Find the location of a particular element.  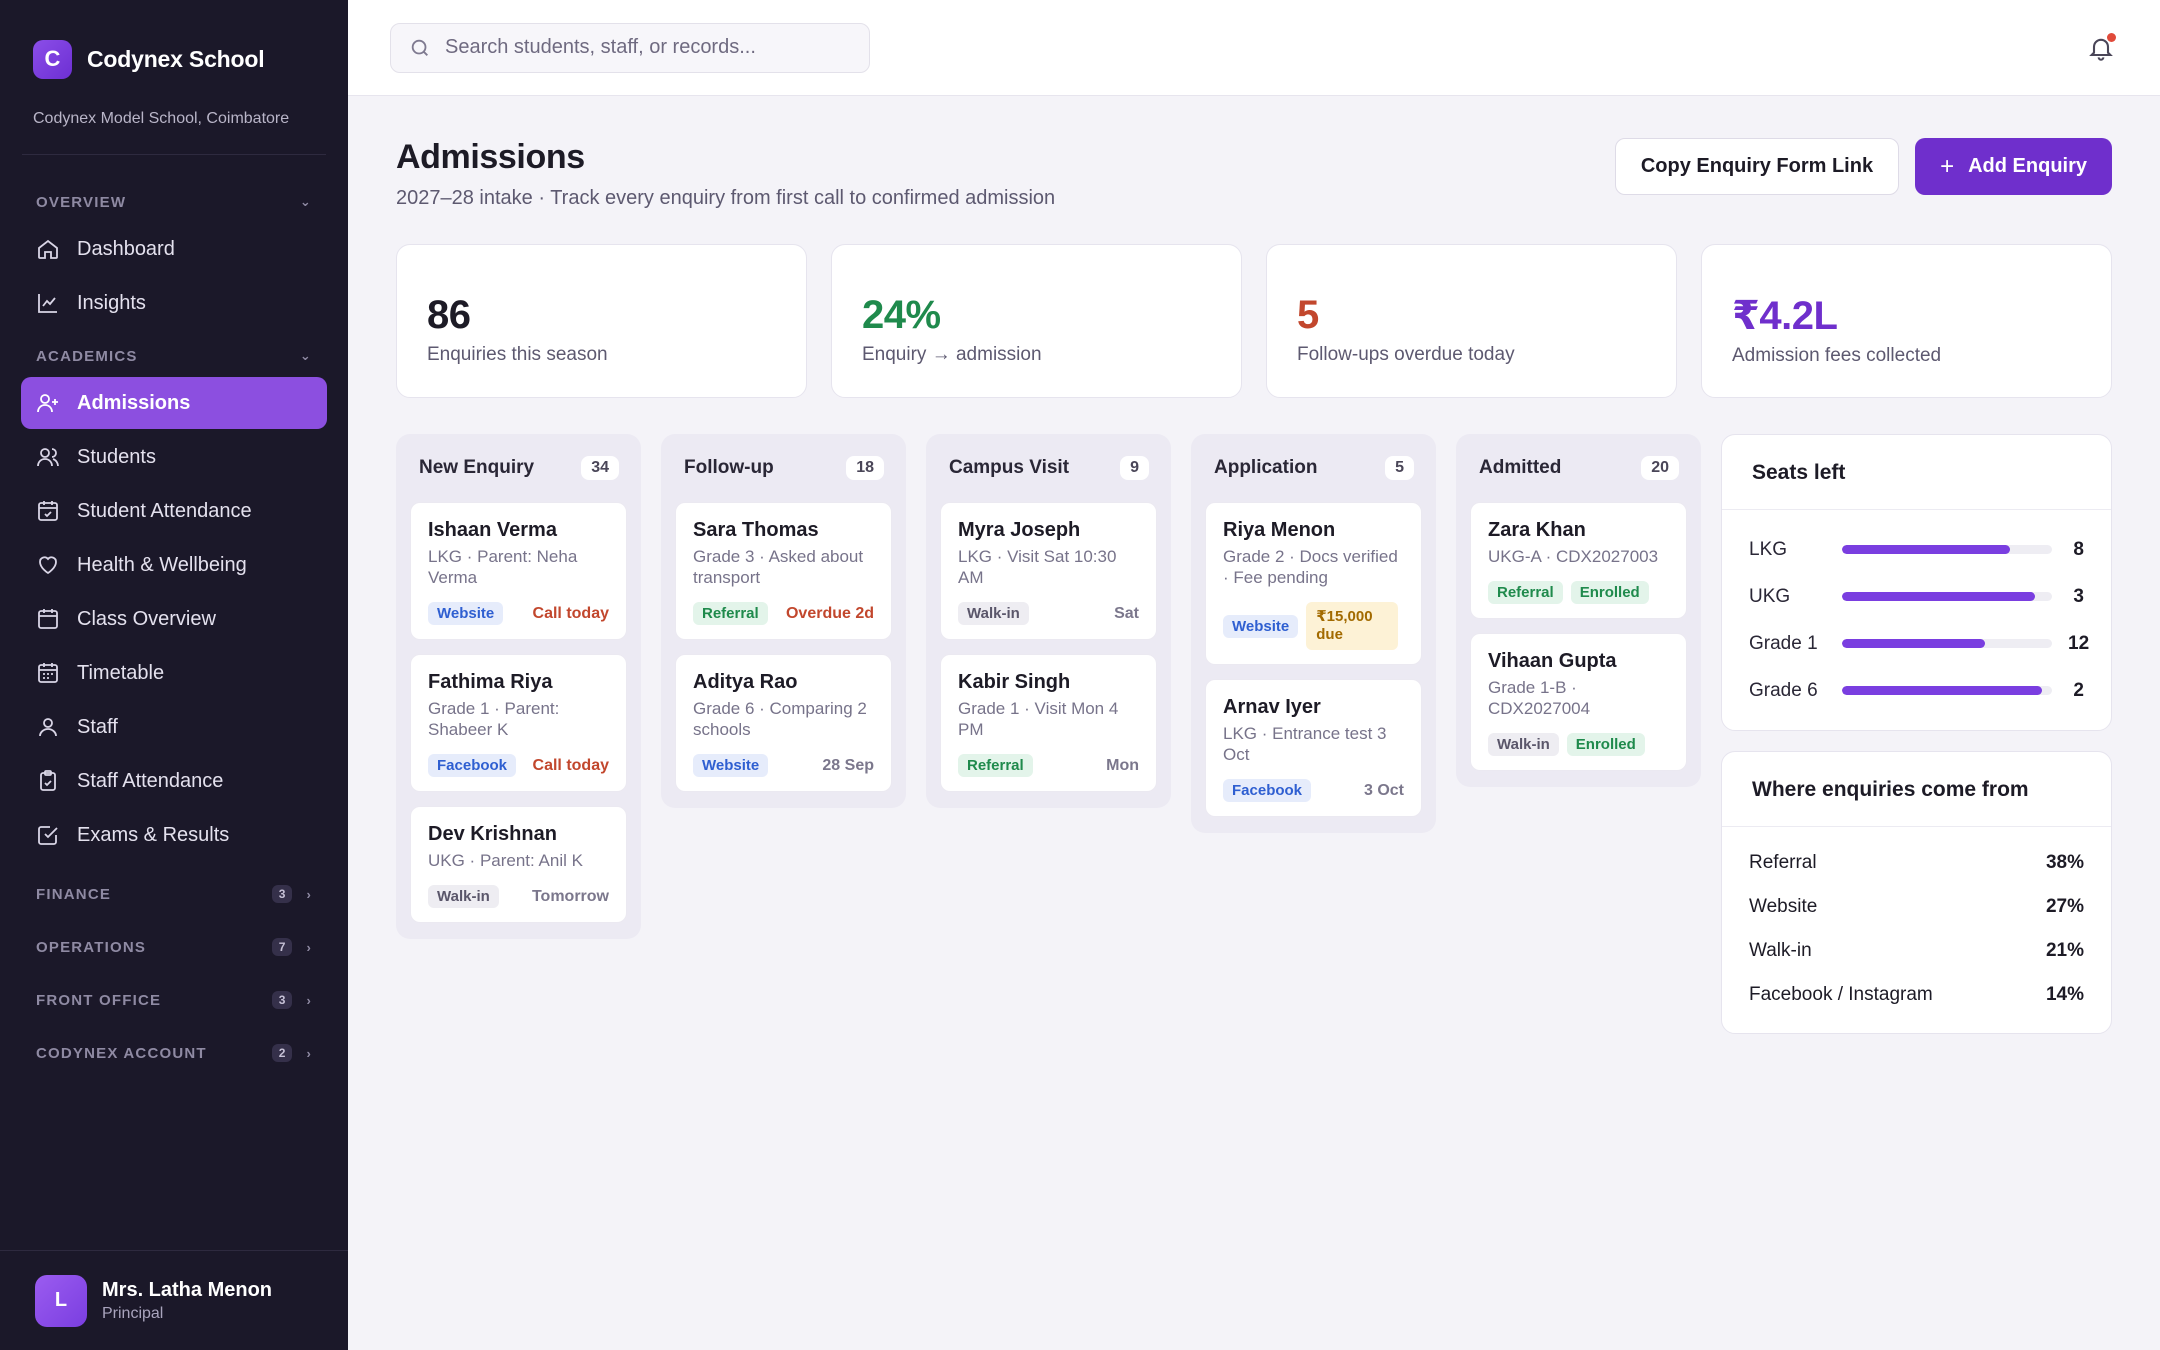

topbar is located at coordinates (1254, 48).